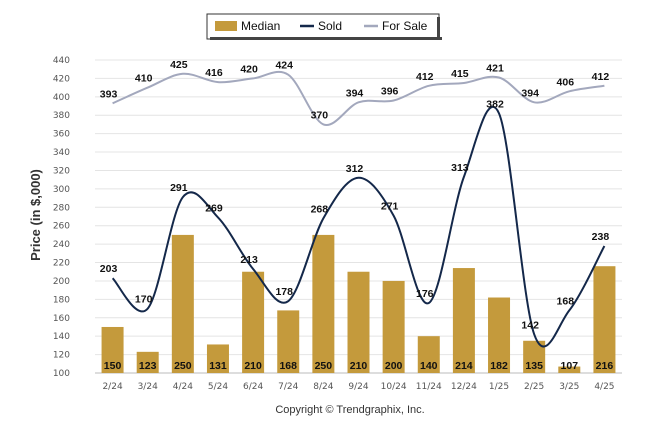 The image size is (646, 434). What do you see at coordinates (355, 169) in the screenshot?
I see `sold-label-9/24: 312` at bounding box center [355, 169].